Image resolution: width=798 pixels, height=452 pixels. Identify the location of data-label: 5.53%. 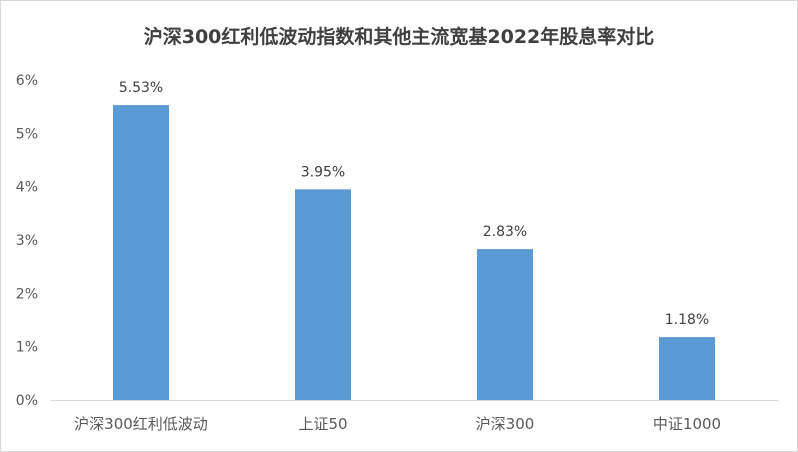
(141, 88).